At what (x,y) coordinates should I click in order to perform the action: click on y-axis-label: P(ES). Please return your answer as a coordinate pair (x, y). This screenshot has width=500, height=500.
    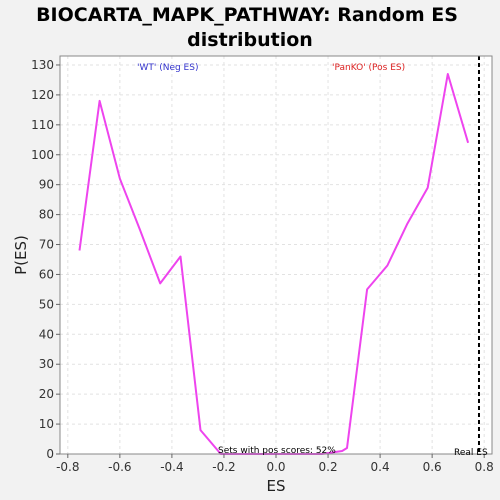
    Looking at the image, I should click on (21, 255).